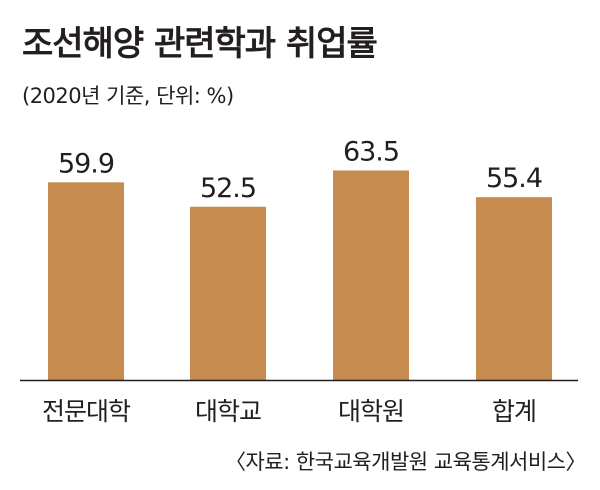 The image size is (600, 490). What do you see at coordinates (371, 151) in the screenshot?
I see `data-label-3: 63.5` at bounding box center [371, 151].